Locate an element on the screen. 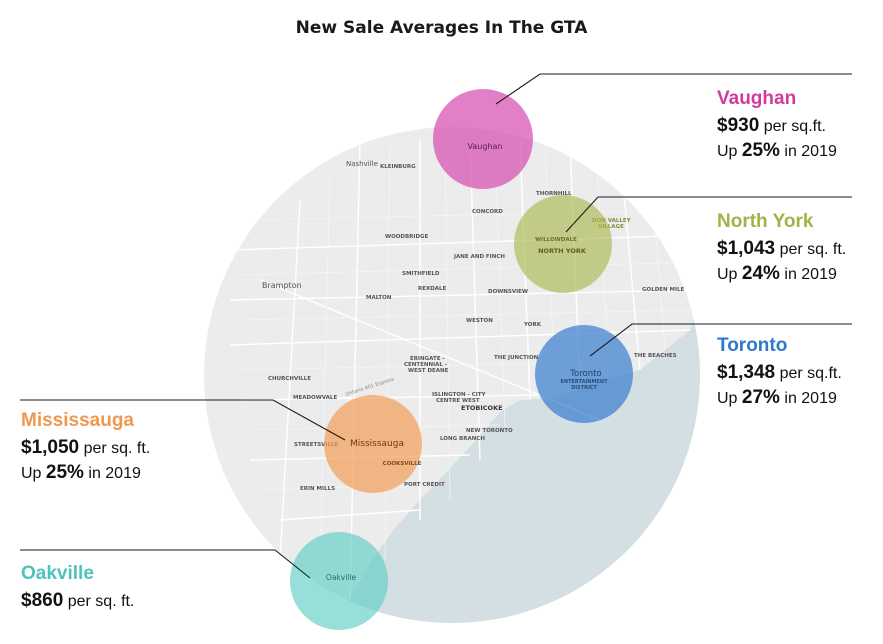 The image size is (883, 644). label-islington-1: ISLINGTON - CITY is located at coordinates (459, 395).